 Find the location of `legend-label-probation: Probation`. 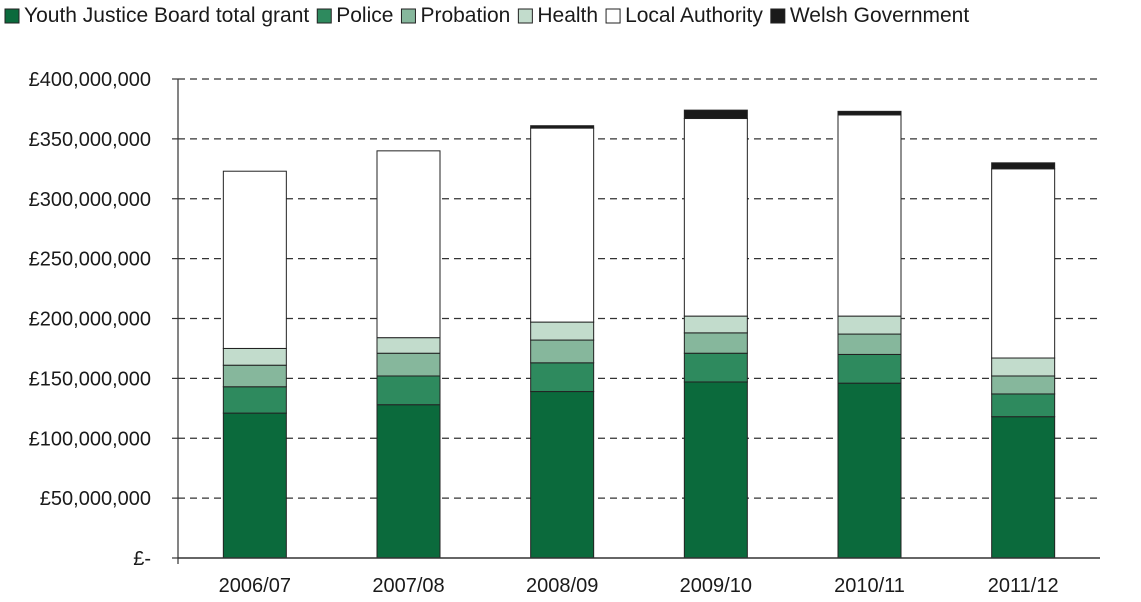

legend-label-probation: Probation is located at coordinates (465, 15).